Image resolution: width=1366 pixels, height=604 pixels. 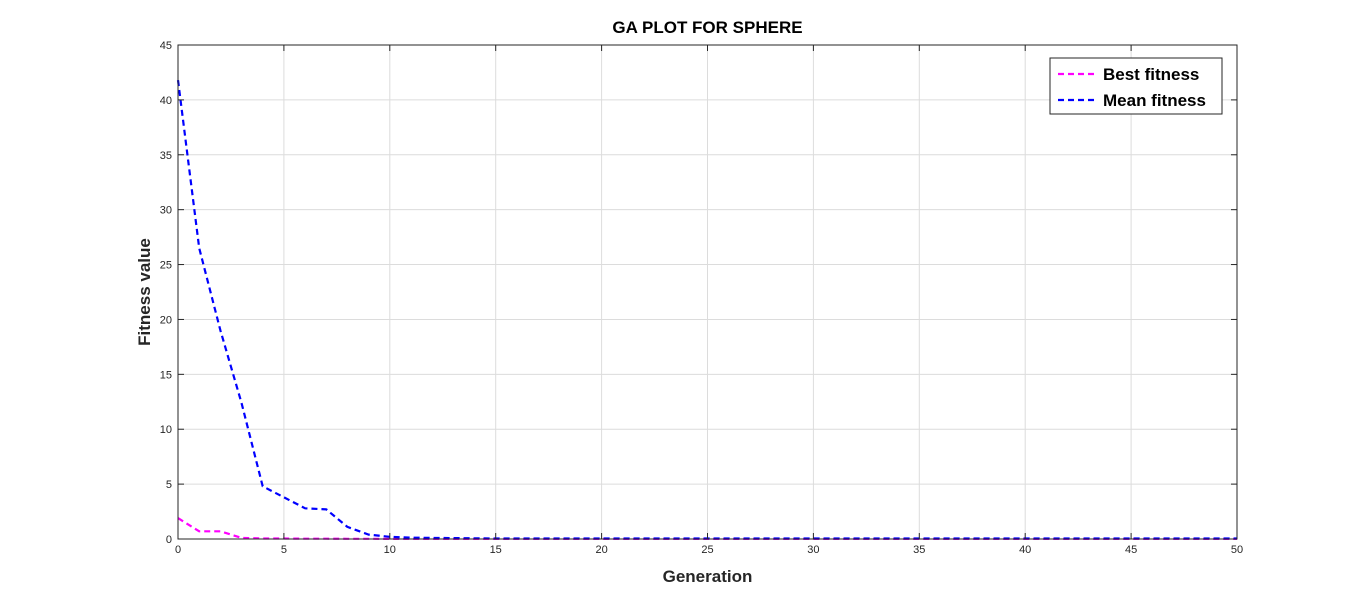 I want to click on legend: Best fitness Mean fitness, so click(x=1136, y=86).